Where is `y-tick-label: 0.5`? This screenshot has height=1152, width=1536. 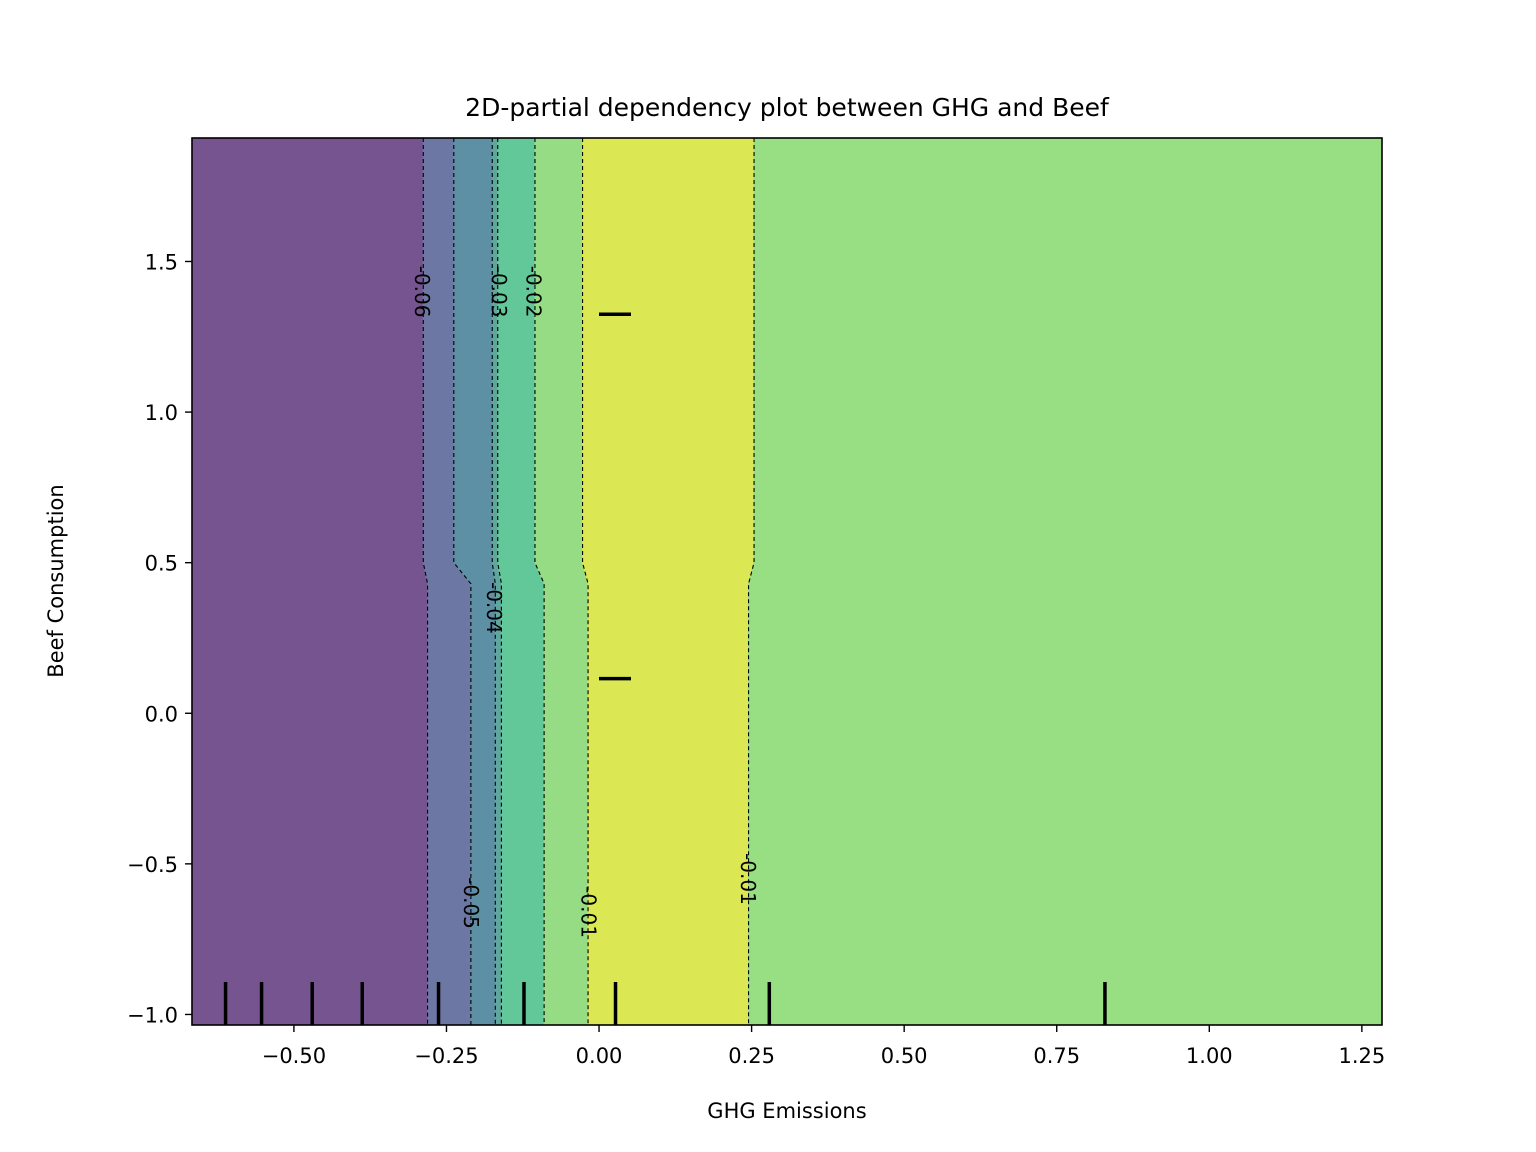
y-tick-label: 0.5 is located at coordinates (161, 564).